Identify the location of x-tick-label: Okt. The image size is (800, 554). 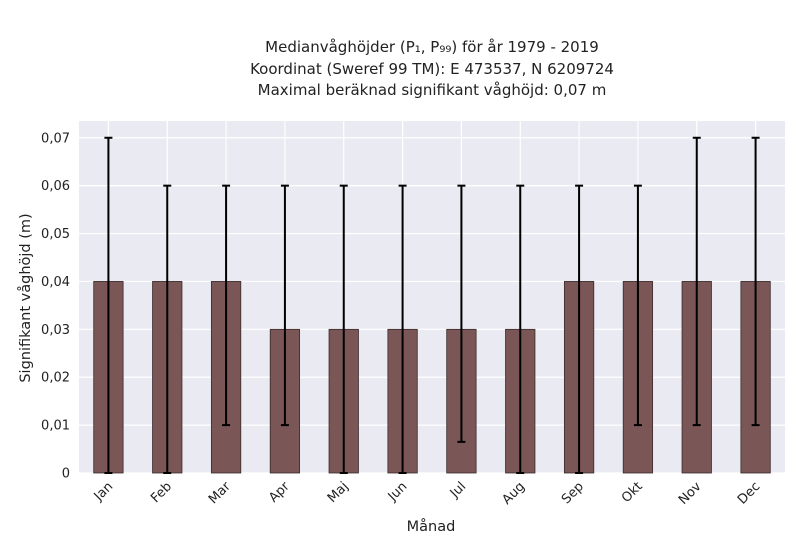
(632, 492).